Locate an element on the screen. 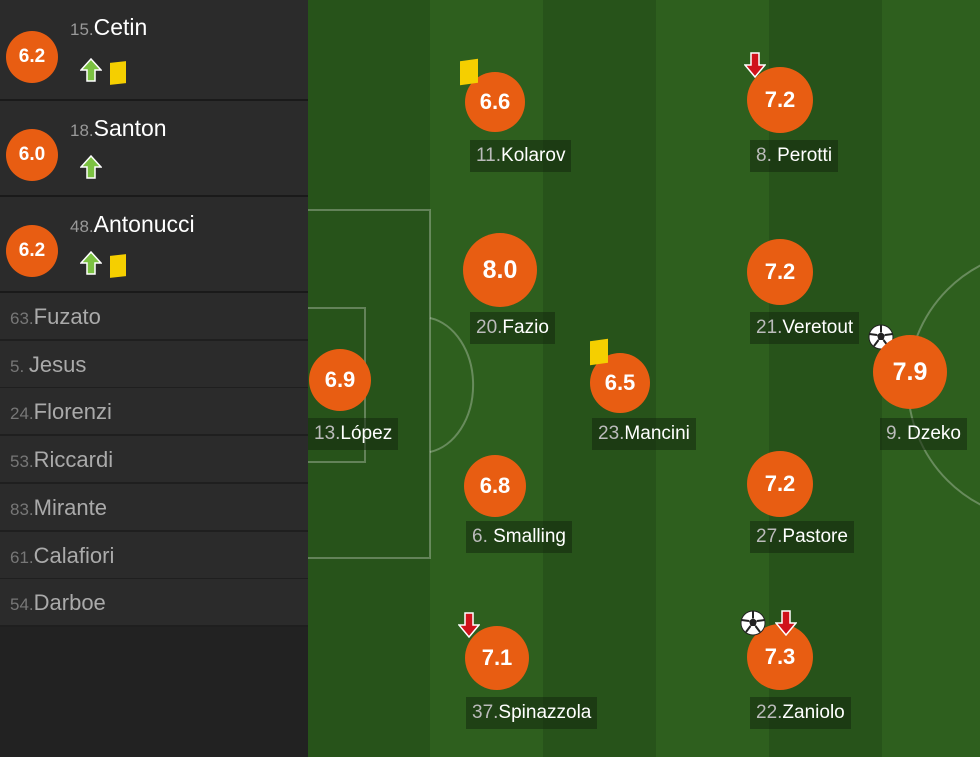 The height and width of the screenshot is (757, 980). player-name: Calafiori is located at coordinates (74, 555).